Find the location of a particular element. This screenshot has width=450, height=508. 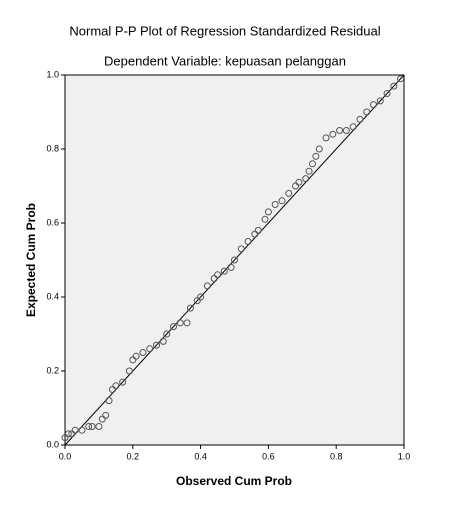

x-tick-label: 1.0 is located at coordinates (404, 456).